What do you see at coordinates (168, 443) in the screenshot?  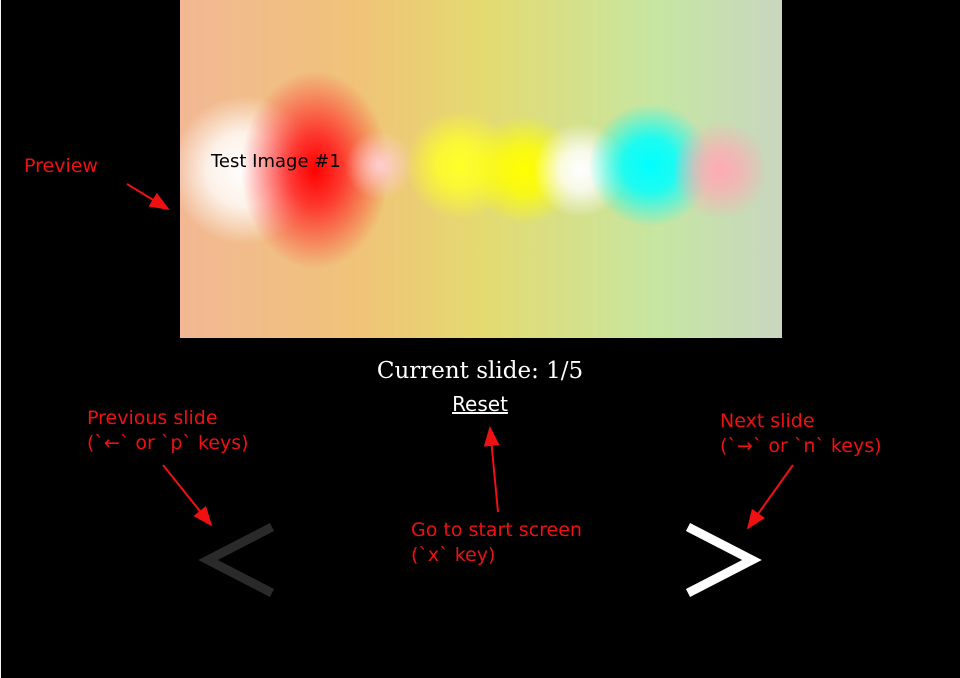 I see `previous-annotation-line2: (`←` or `p` keys)` at bounding box center [168, 443].